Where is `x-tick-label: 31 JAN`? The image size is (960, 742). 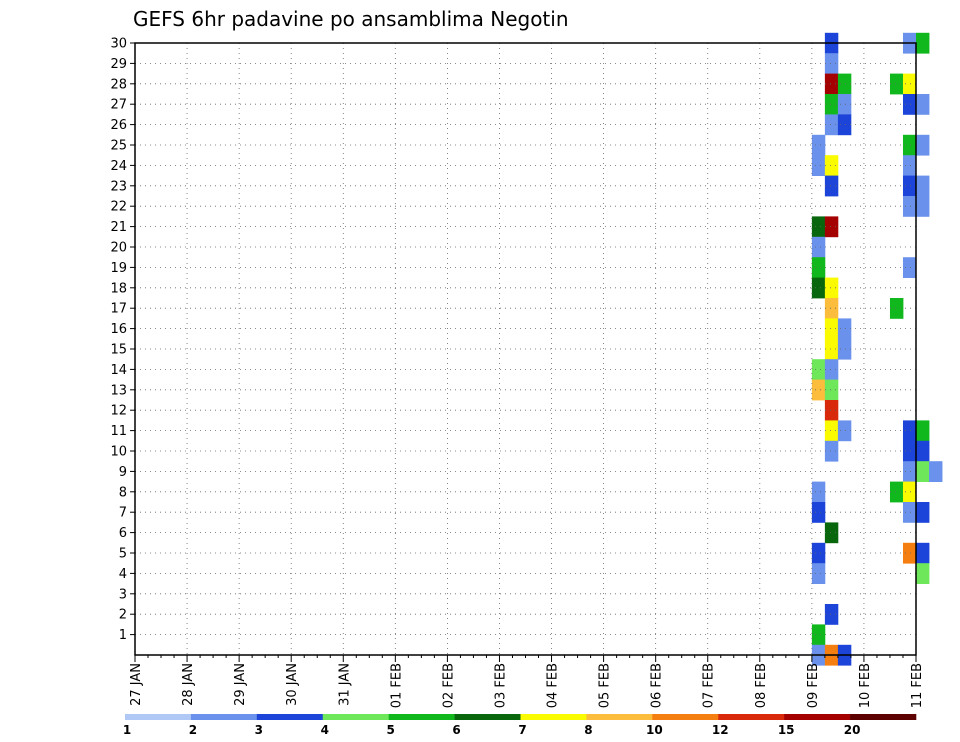
x-tick-label: 31 JAN is located at coordinates (344, 684).